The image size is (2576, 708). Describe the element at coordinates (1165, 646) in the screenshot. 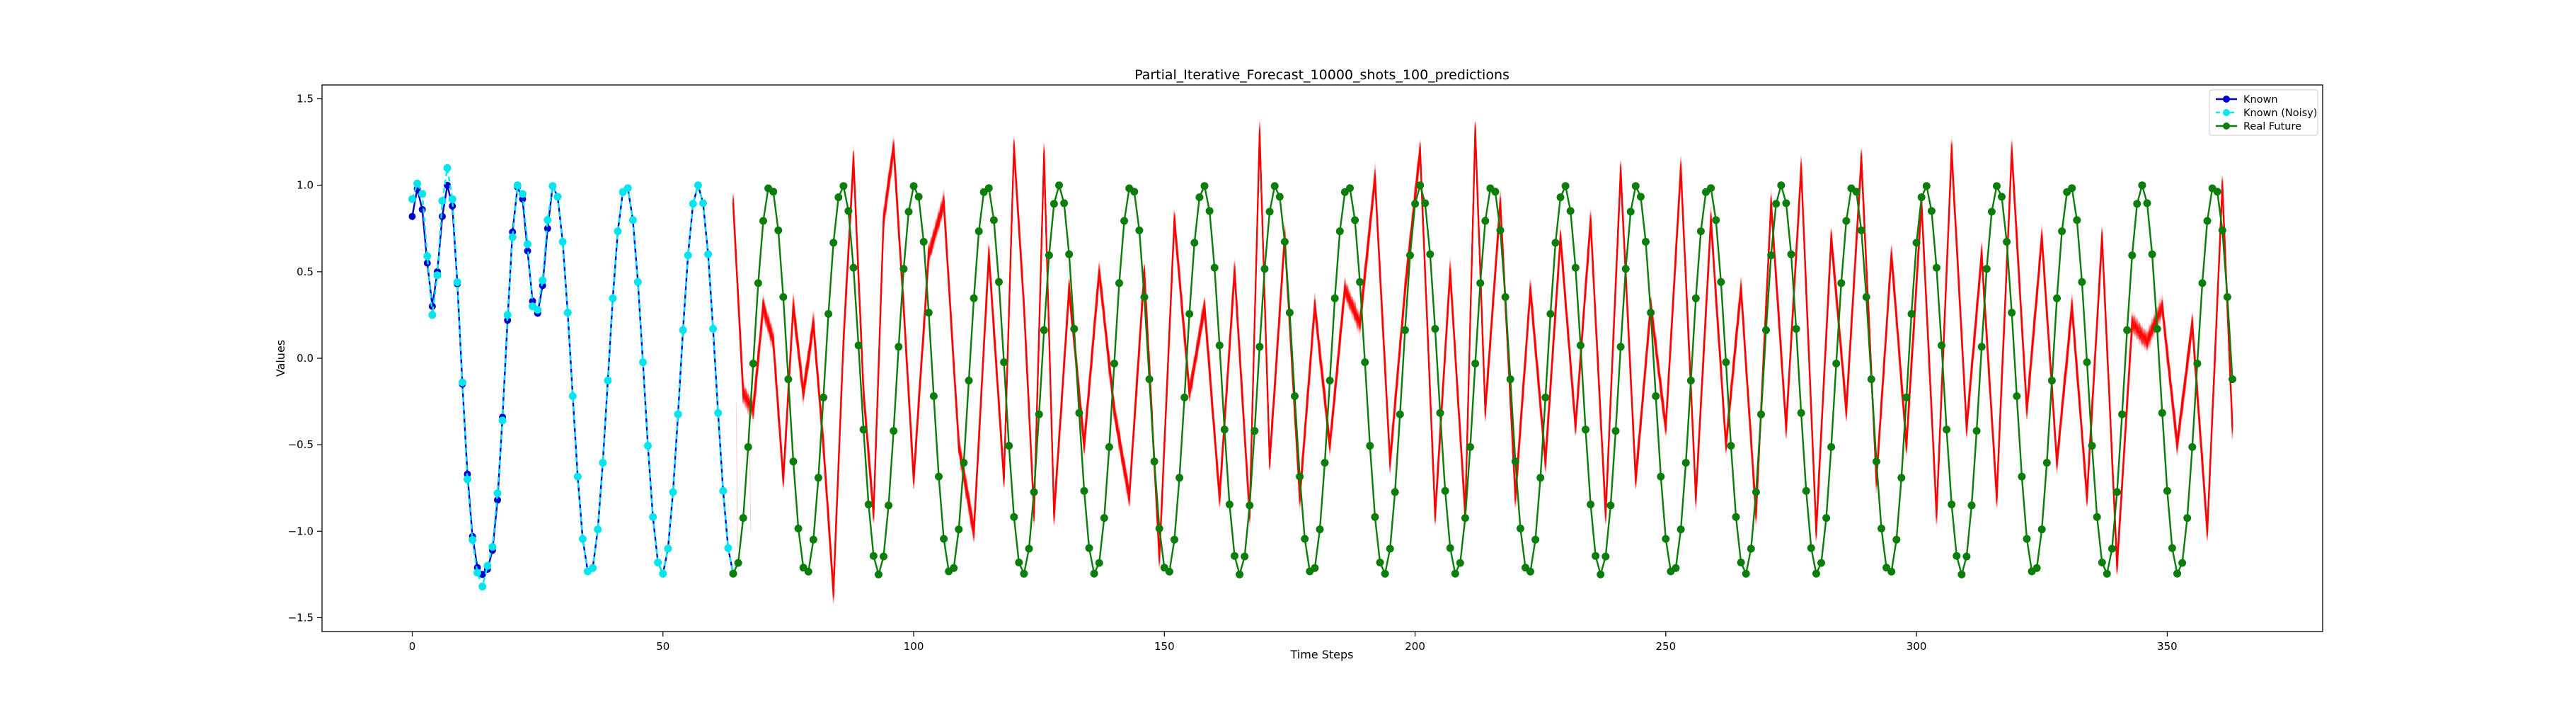

I see `x-tick-label: 150` at that location.